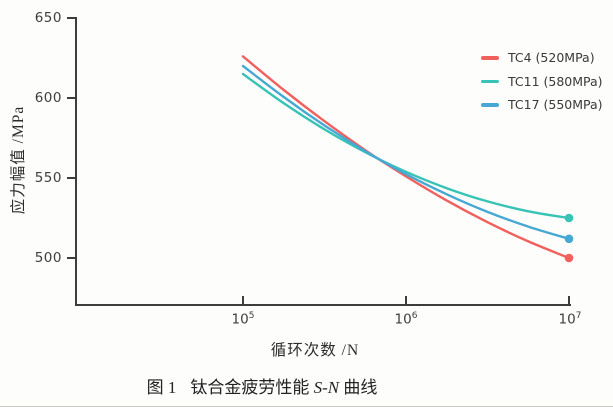  I want to click on x-tick-marks, so click(406, 300).